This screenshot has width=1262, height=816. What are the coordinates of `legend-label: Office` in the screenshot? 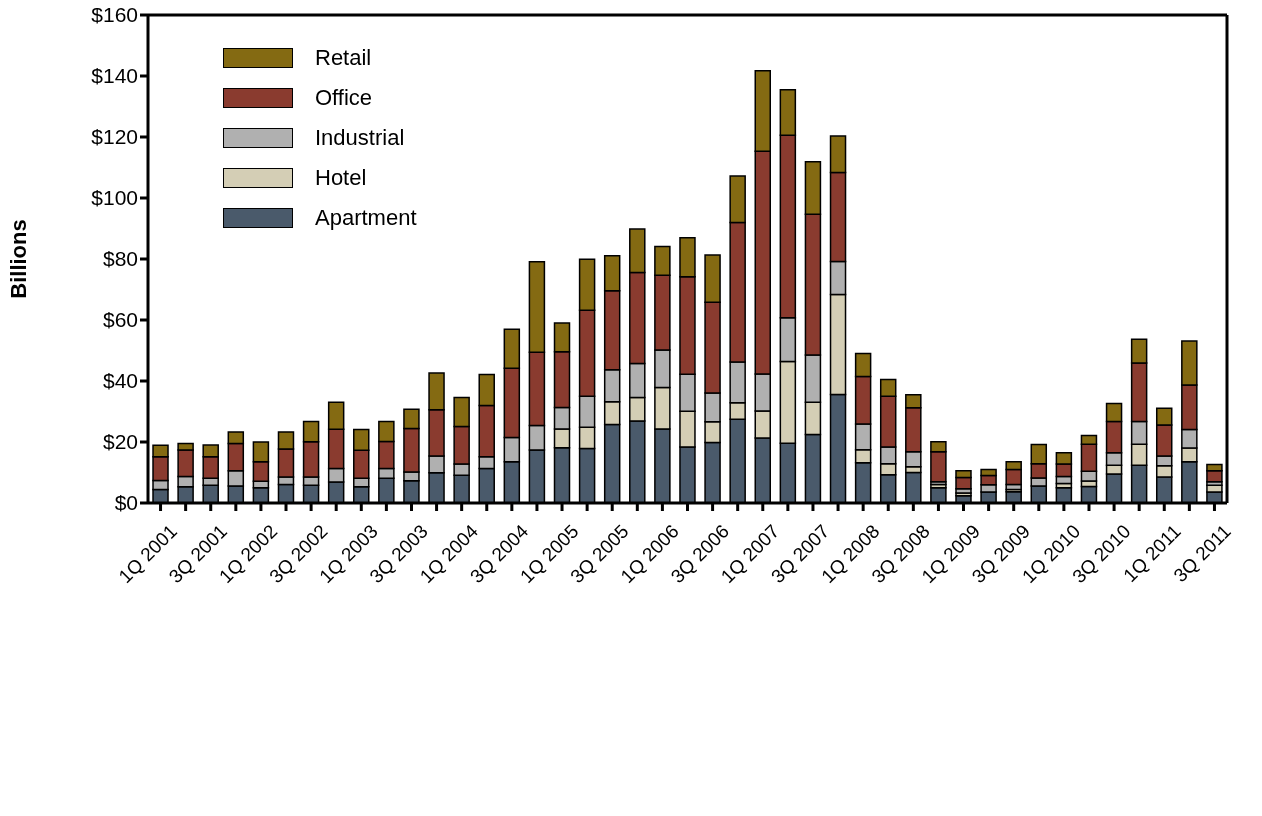 It's located at (344, 98).